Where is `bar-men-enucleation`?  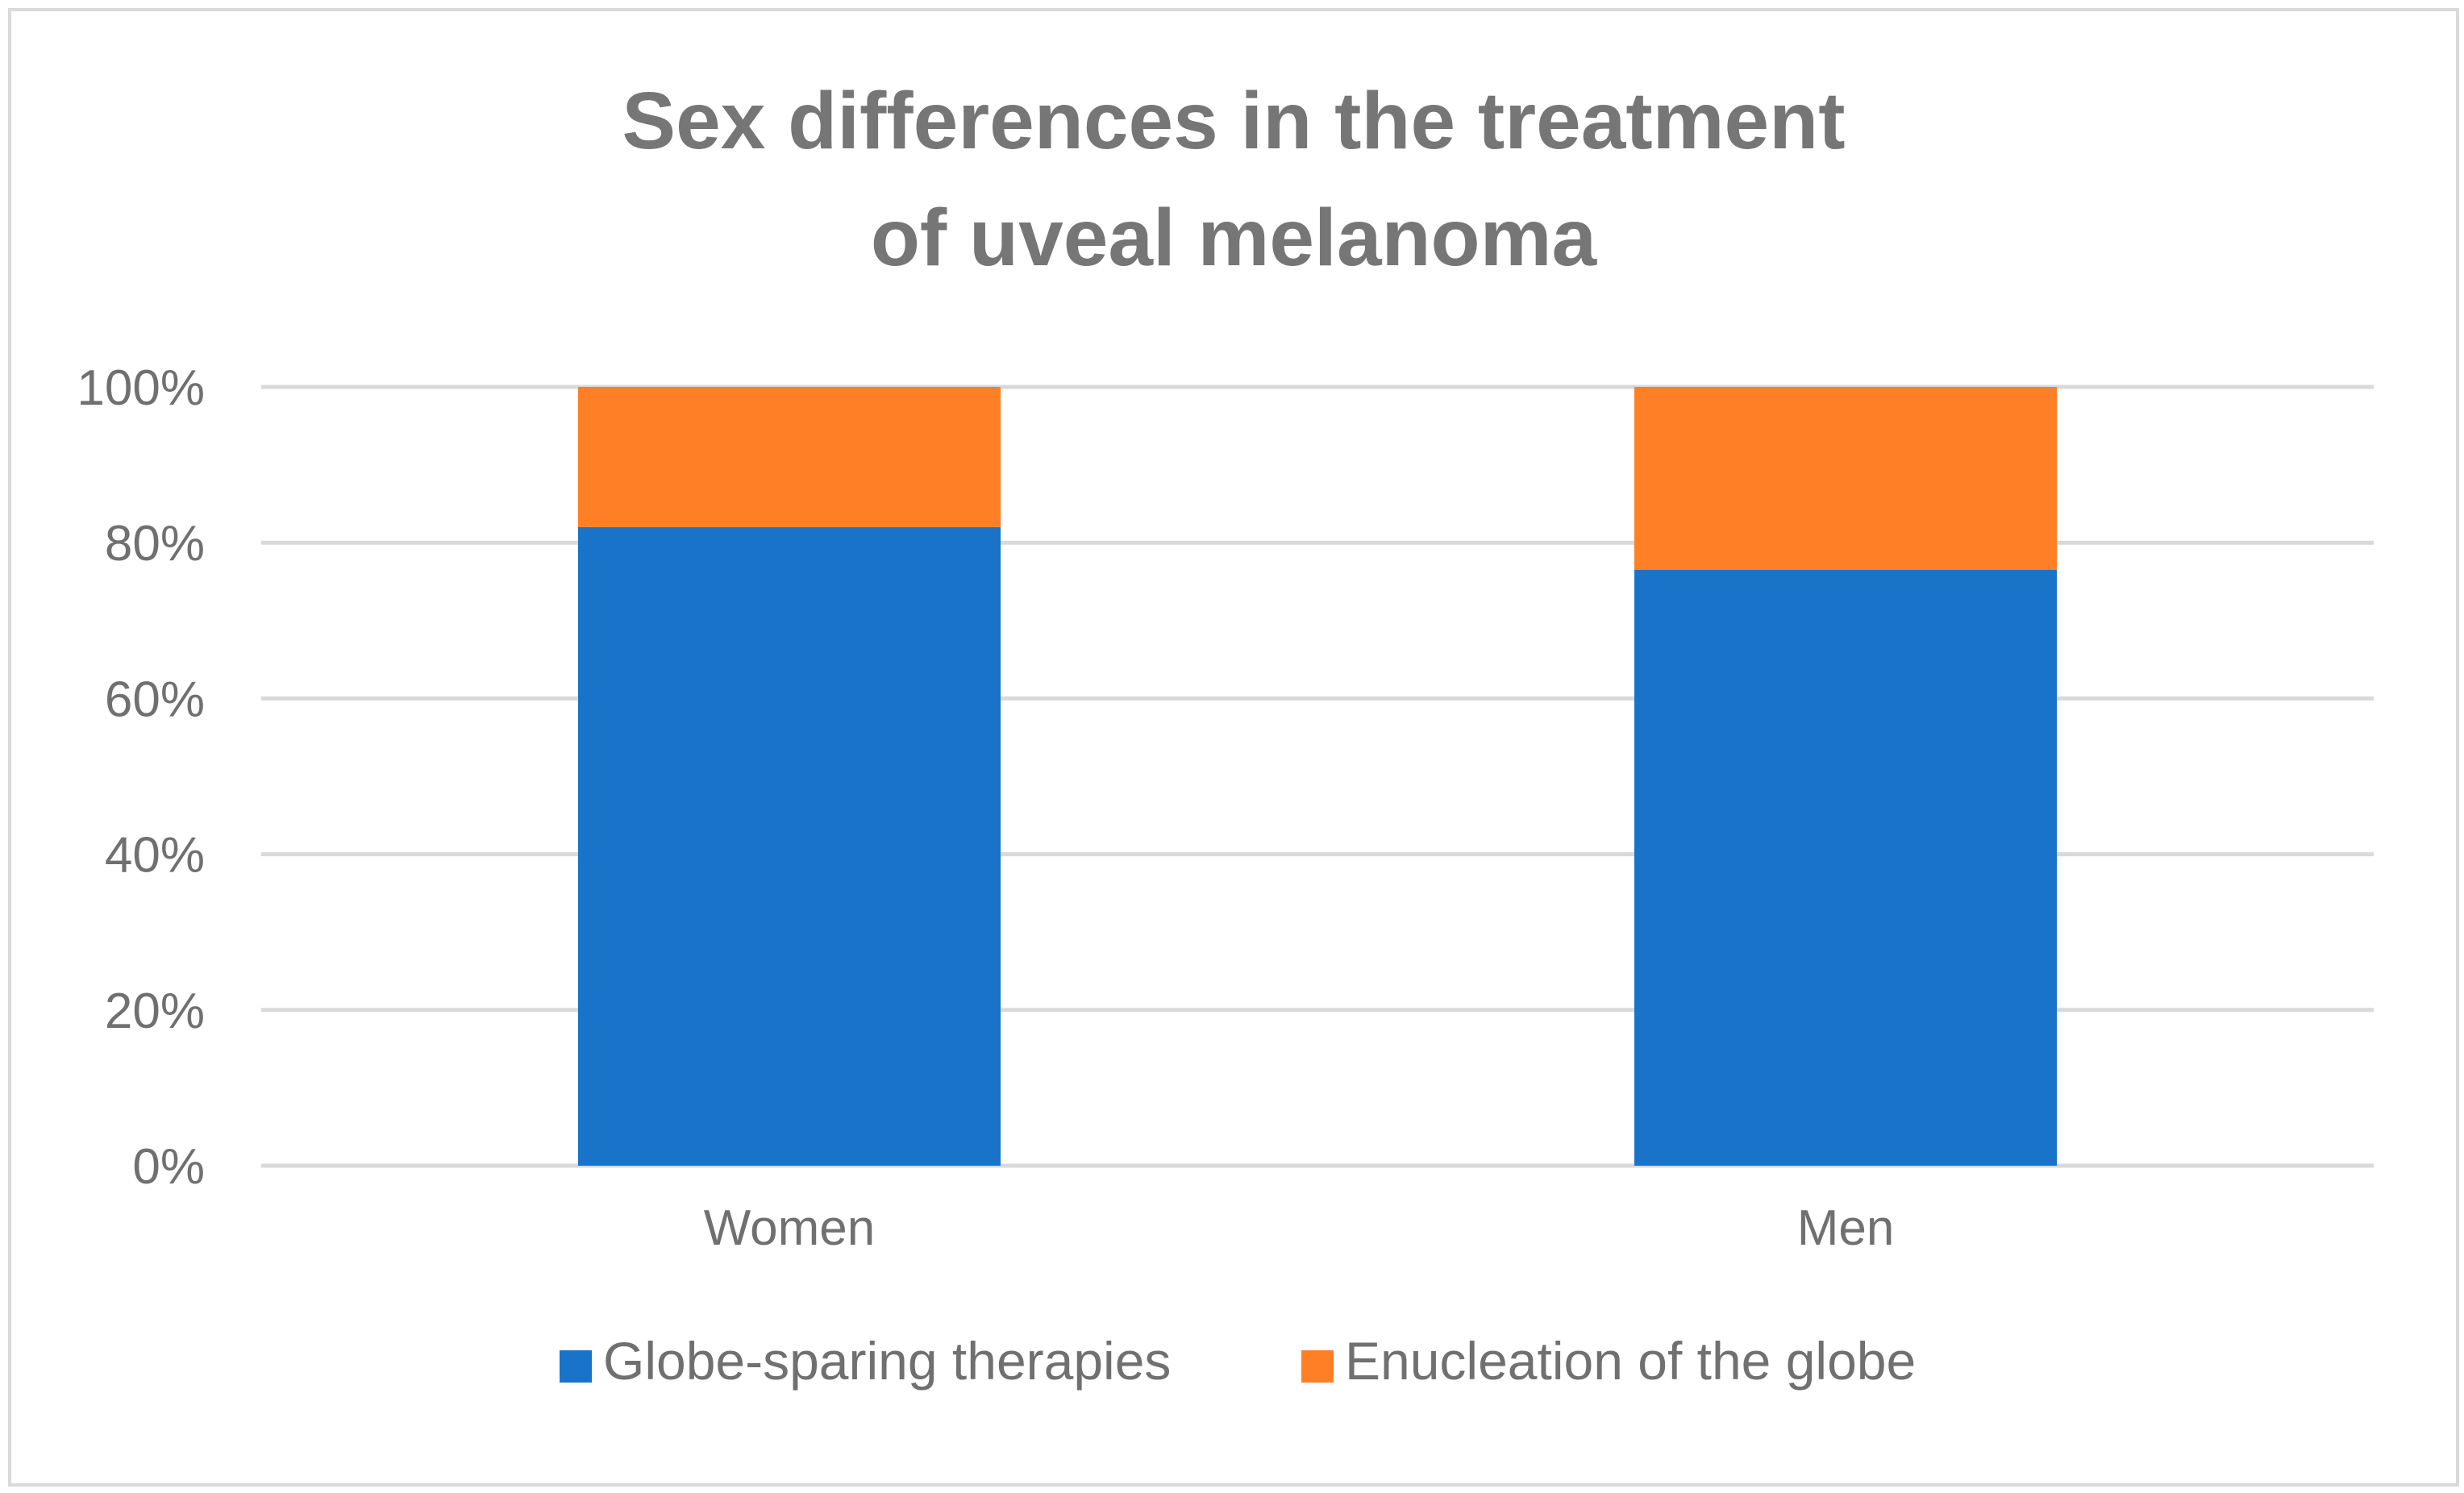 bar-men-enucleation is located at coordinates (1845, 479).